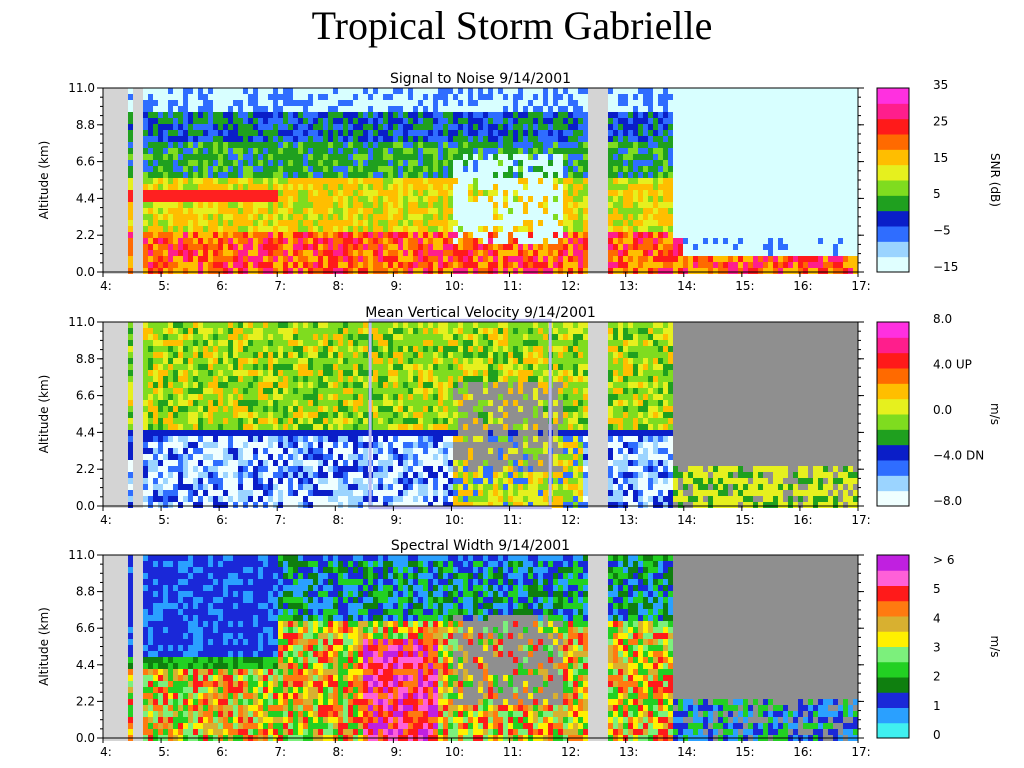 The width and height of the screenshot is (1024, 768). What do you see at coordinates (937, 677) in the screenshot?
I see `colorbar-tick-label: 2` at bounding box center [937, 677].